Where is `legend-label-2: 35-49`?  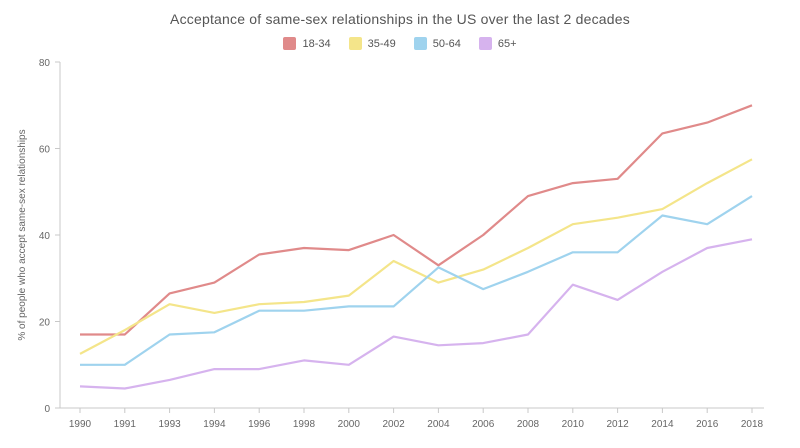
legend-label-2: 35-49 is located at coordinates (381, 43).